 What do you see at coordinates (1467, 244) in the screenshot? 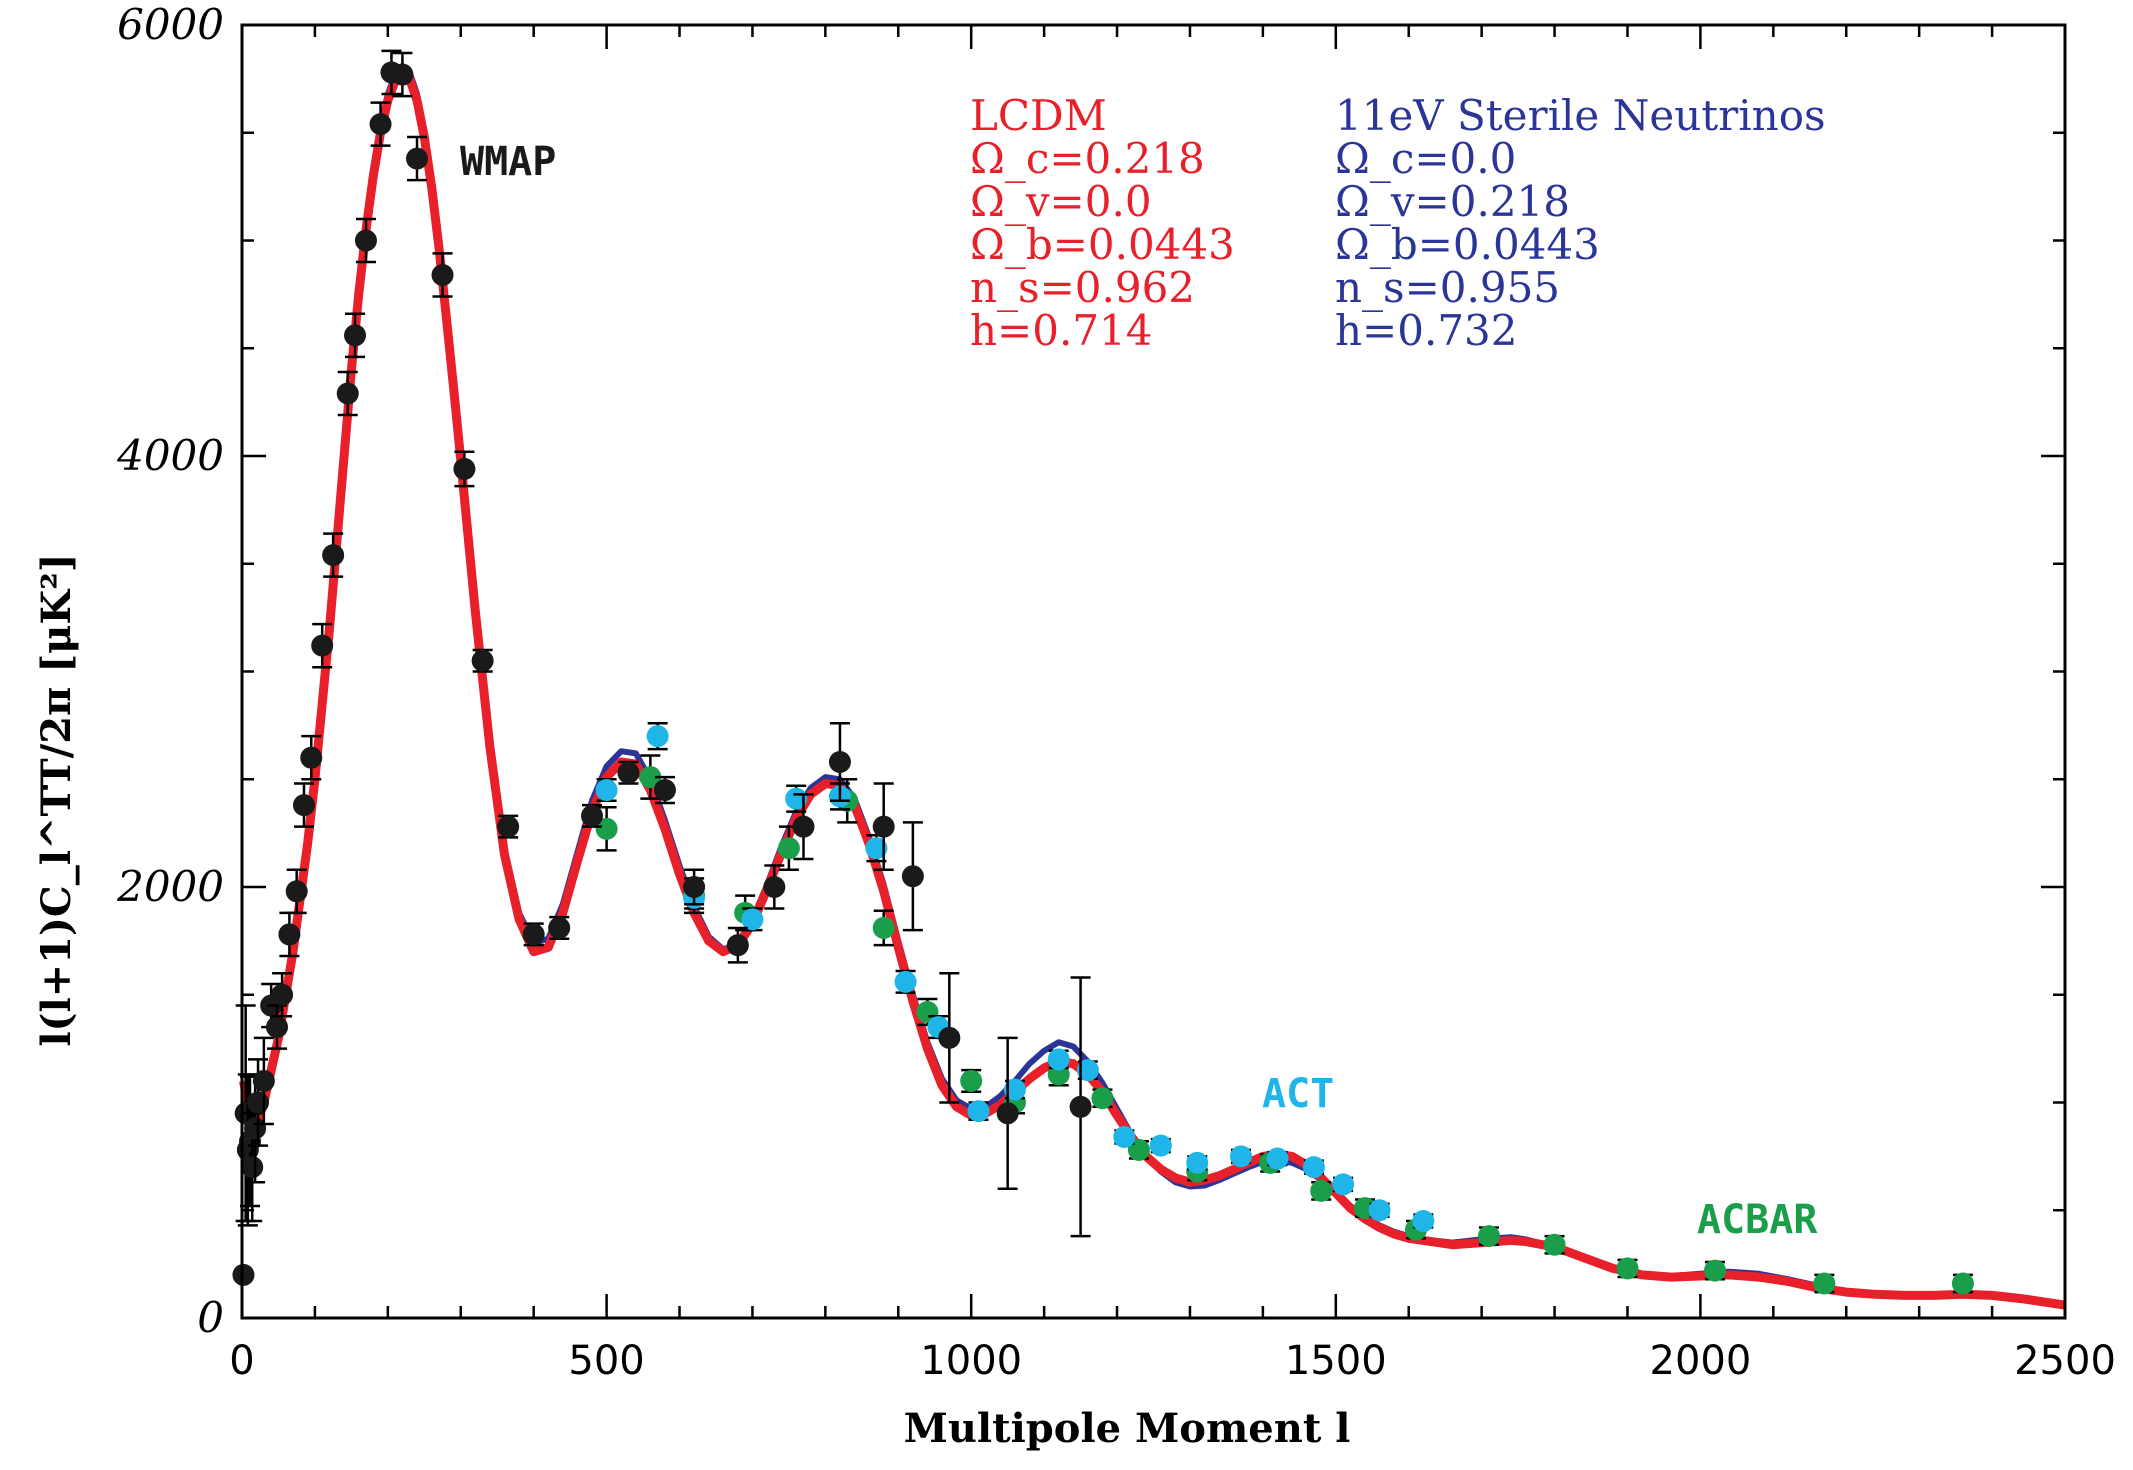
I see `sterile-param: Ω_b=0.0443` at bounding box center [1467, 244].